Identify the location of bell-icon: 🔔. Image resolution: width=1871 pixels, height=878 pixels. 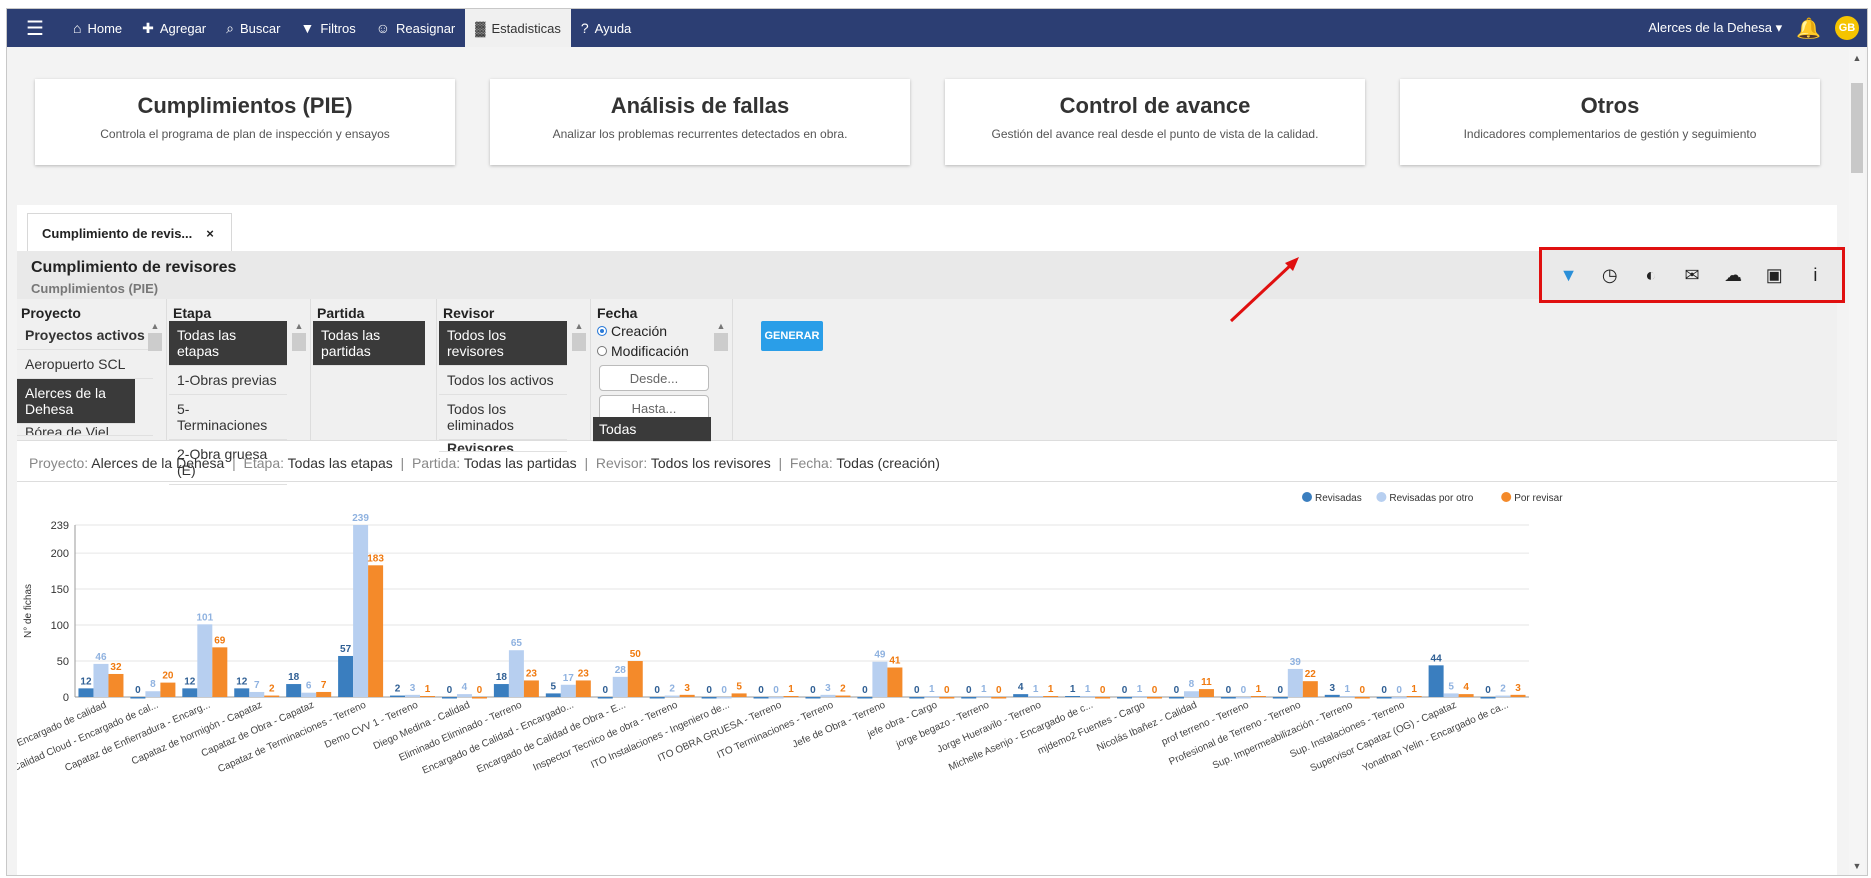
(1808, 28).